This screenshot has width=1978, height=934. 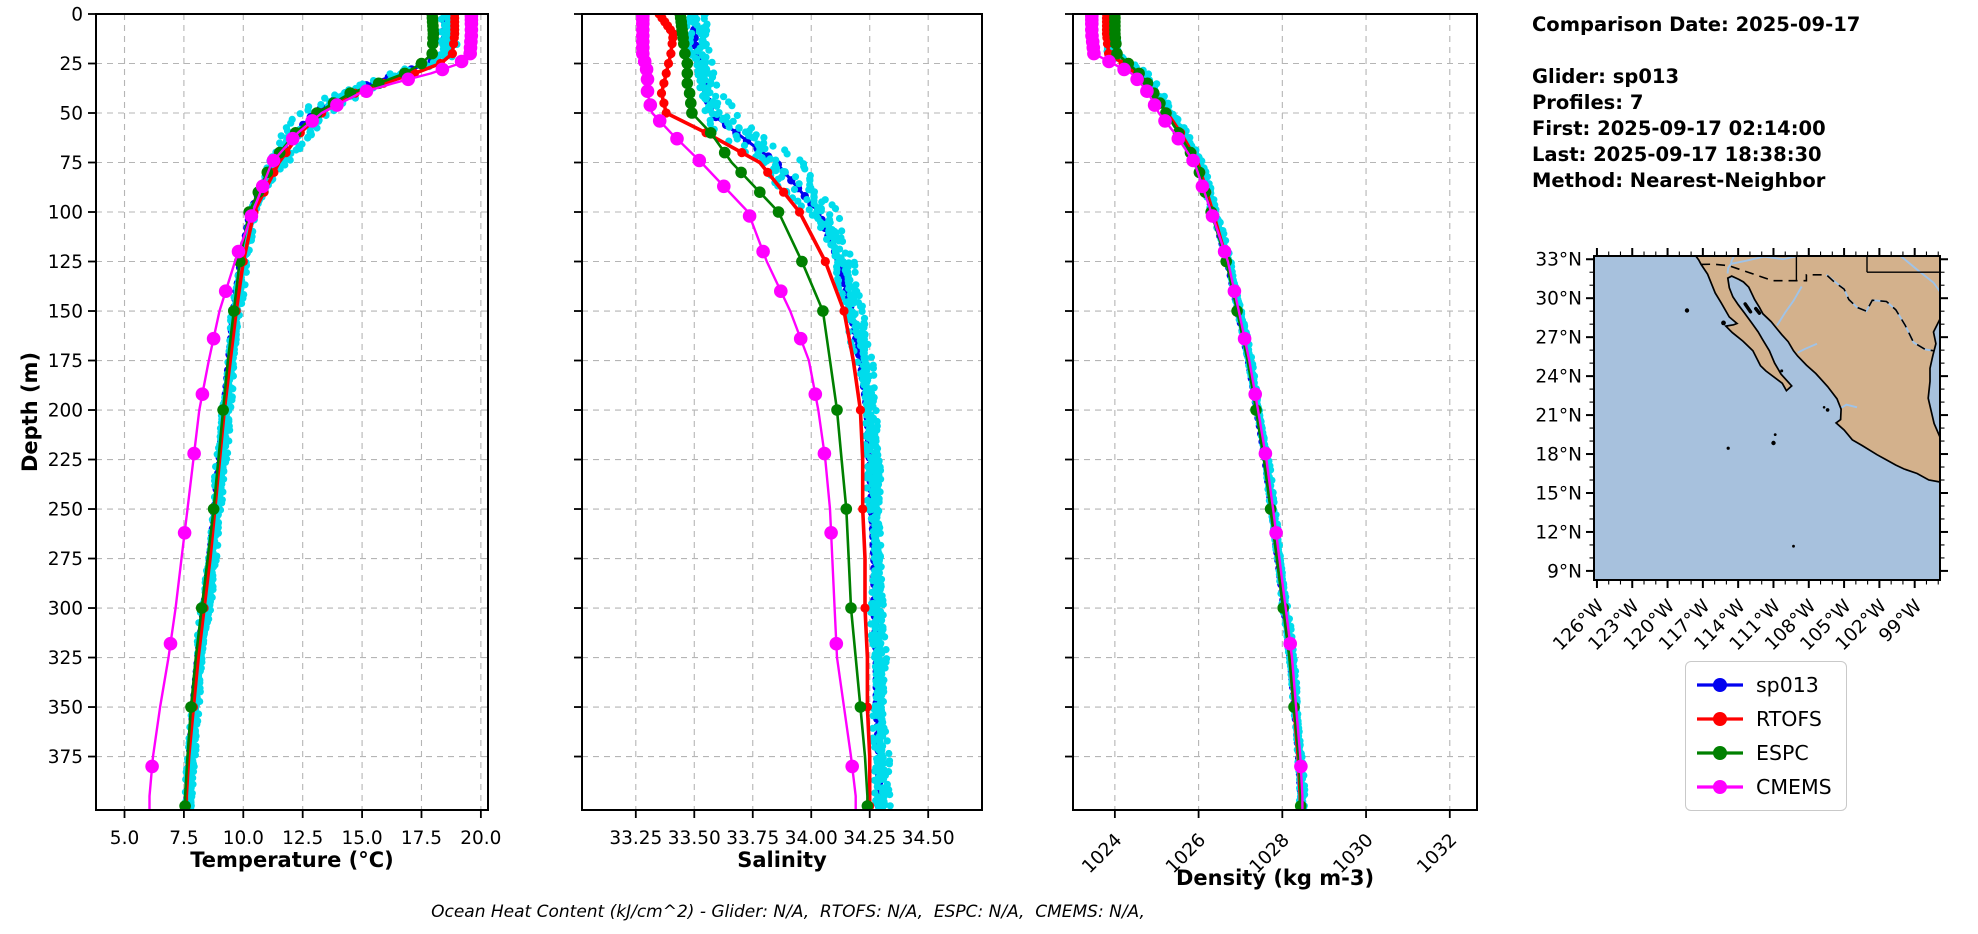 I want to click on info-spacer, so click(x=1696, y=51).